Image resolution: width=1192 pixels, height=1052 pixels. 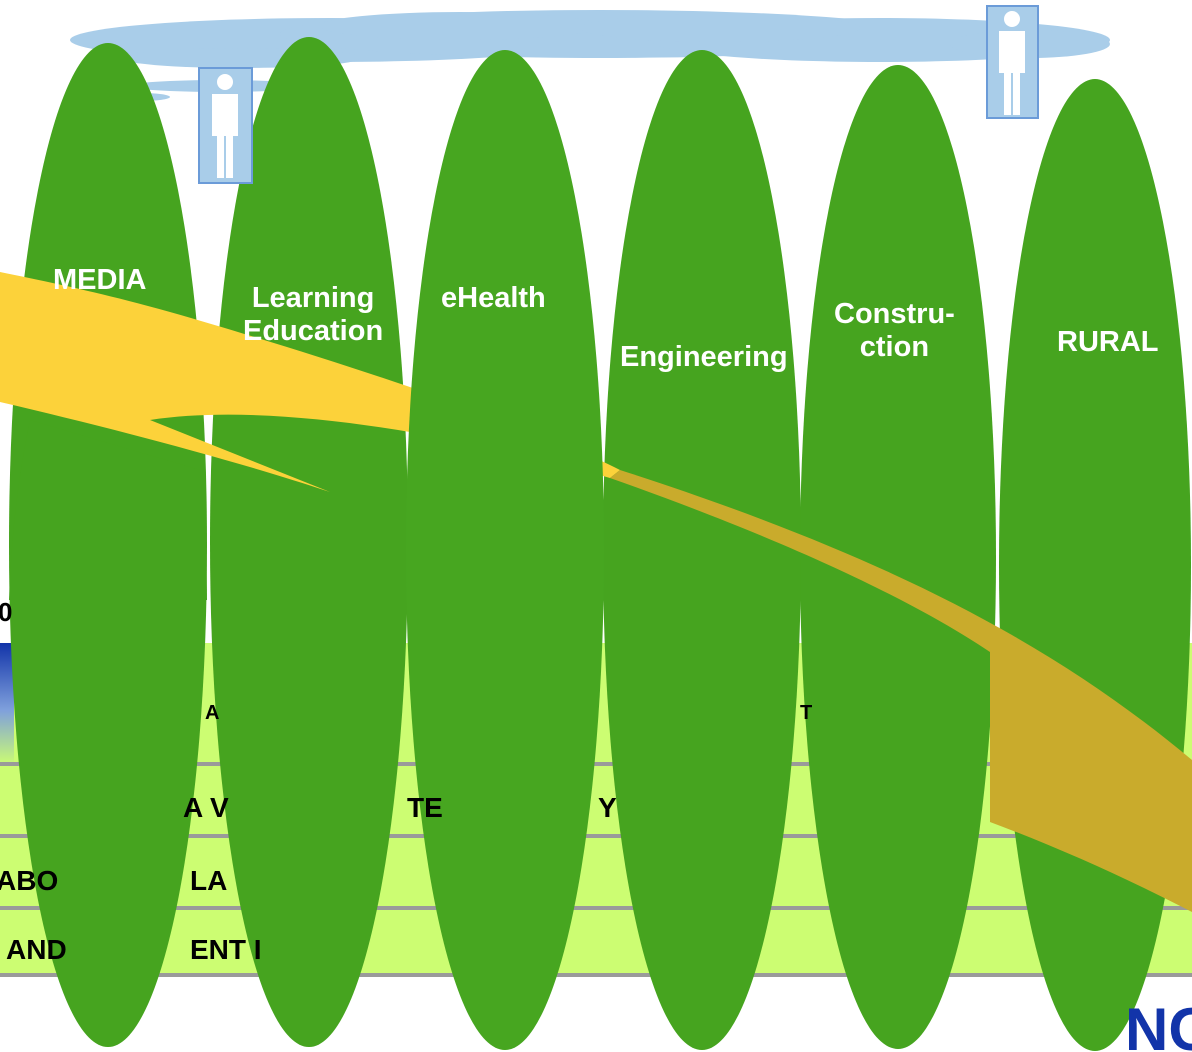 I want to click on label-engineering: Engineering, so click(x=704, y=357).